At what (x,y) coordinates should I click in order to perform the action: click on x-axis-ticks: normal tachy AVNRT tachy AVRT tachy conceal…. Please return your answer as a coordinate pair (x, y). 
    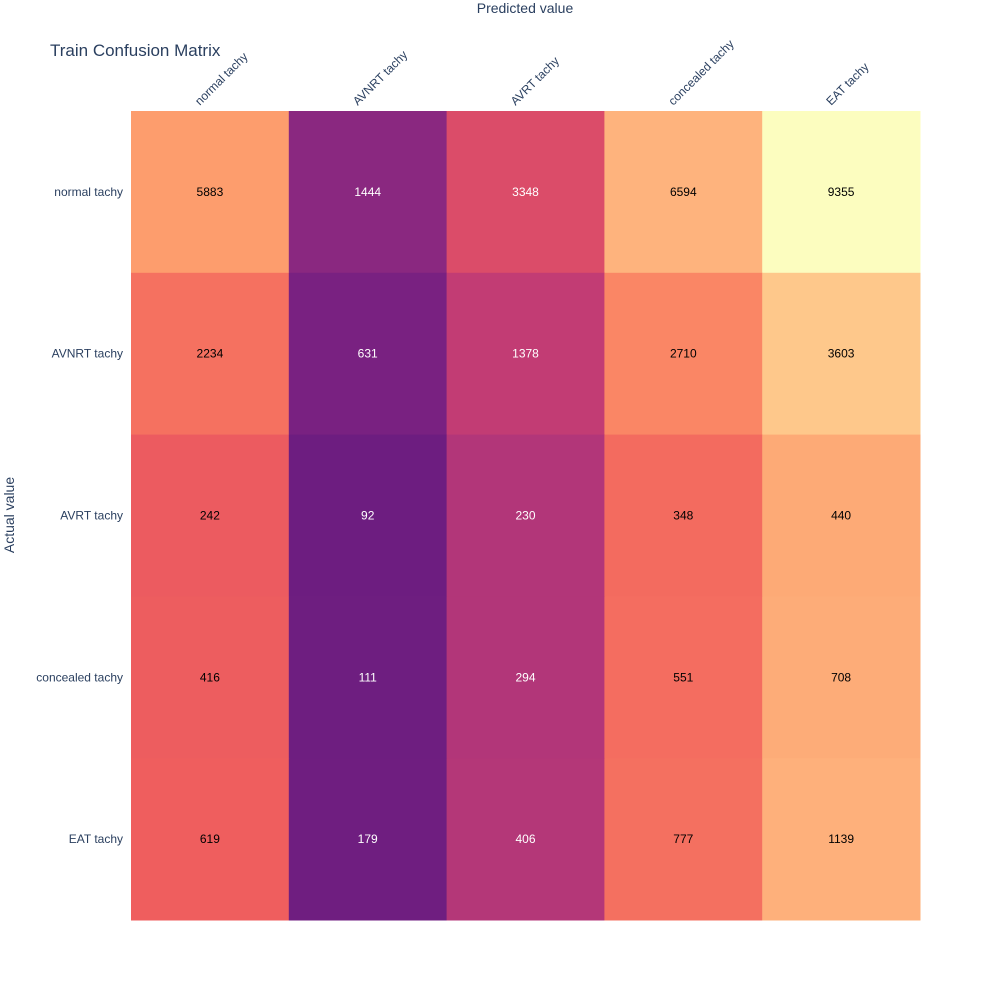
    Looking at the image, I should click on (531, 72).